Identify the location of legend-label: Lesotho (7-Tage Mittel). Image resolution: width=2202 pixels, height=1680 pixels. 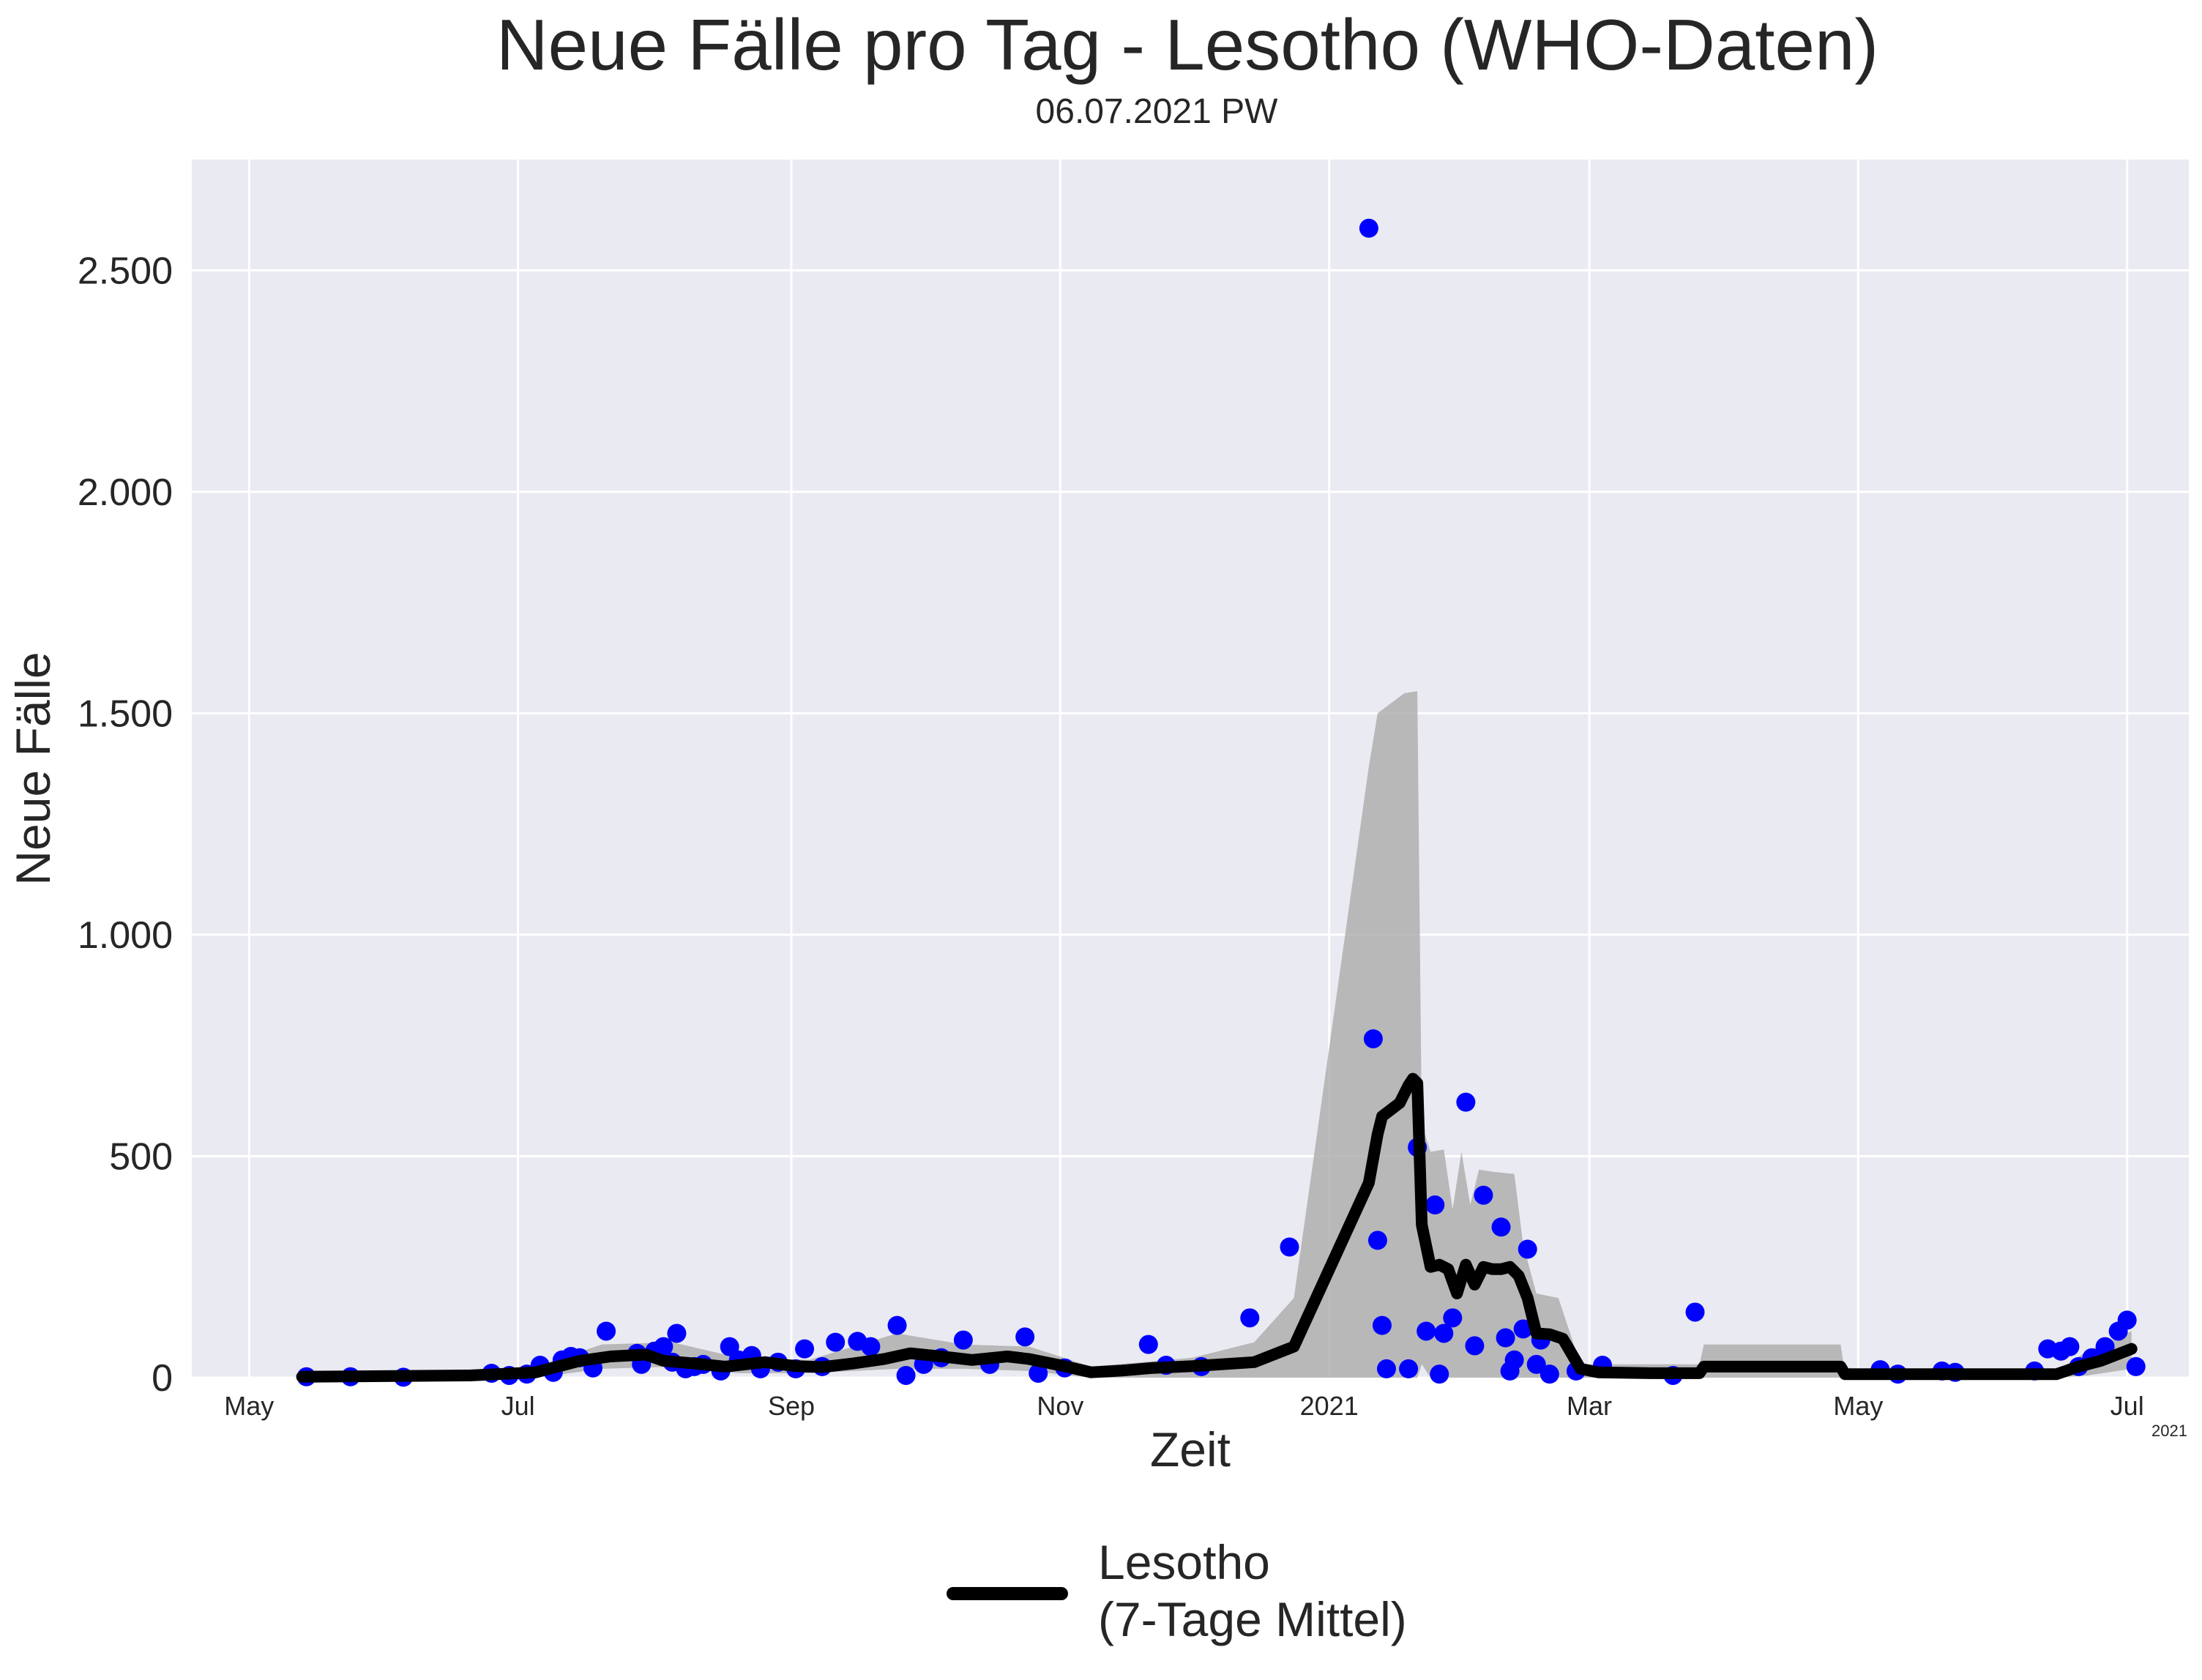
(1252, 1590).